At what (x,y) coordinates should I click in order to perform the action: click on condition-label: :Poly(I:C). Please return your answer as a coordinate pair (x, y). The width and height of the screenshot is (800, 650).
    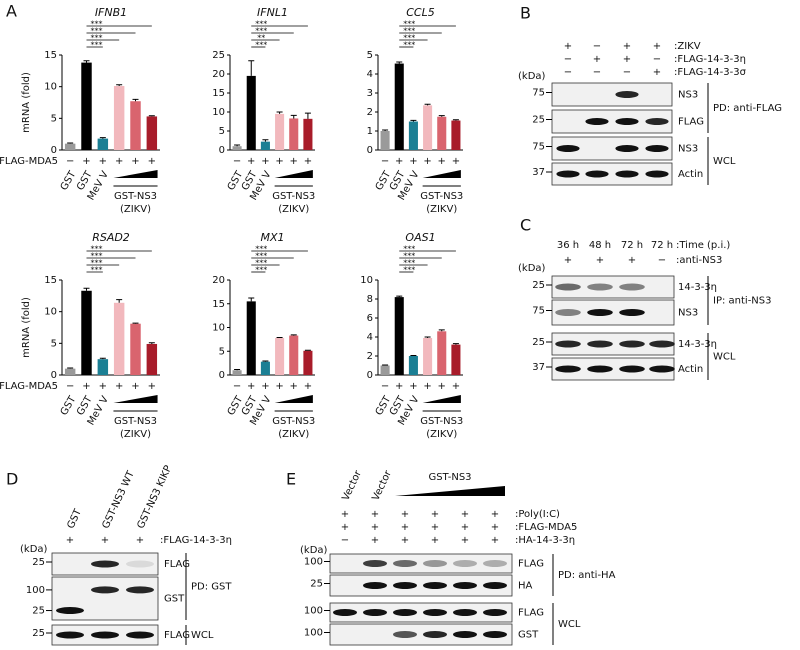
    Looking at the image, I should click on (537, 514).